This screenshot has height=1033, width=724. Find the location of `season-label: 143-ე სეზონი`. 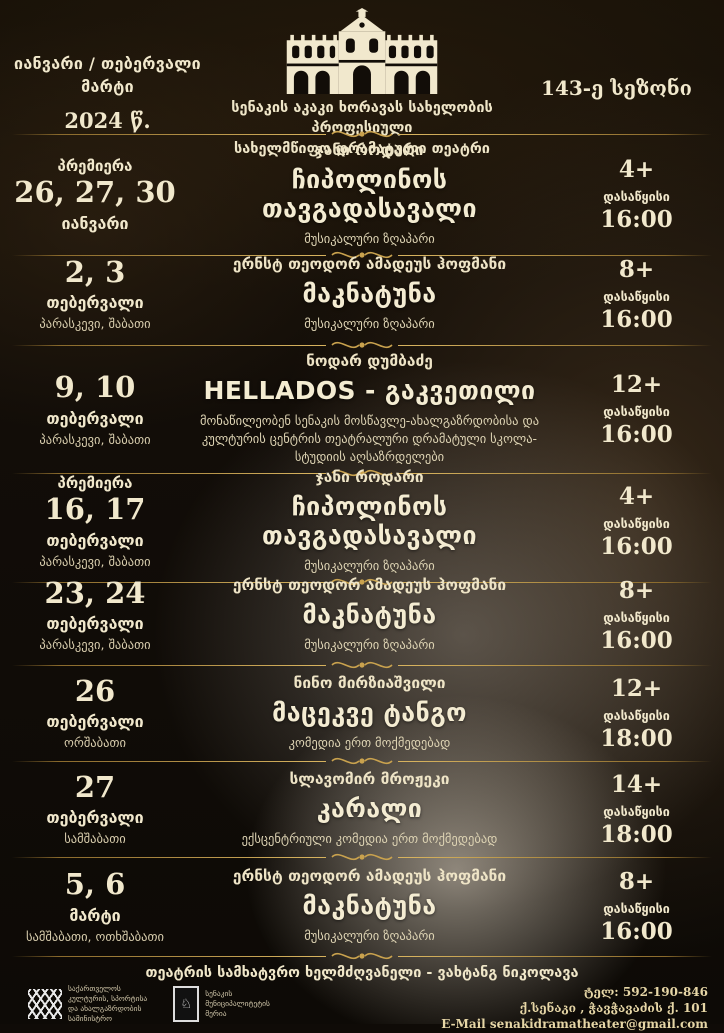

season-label: 143-ე სეზონი is located at coordinates (616, 88).